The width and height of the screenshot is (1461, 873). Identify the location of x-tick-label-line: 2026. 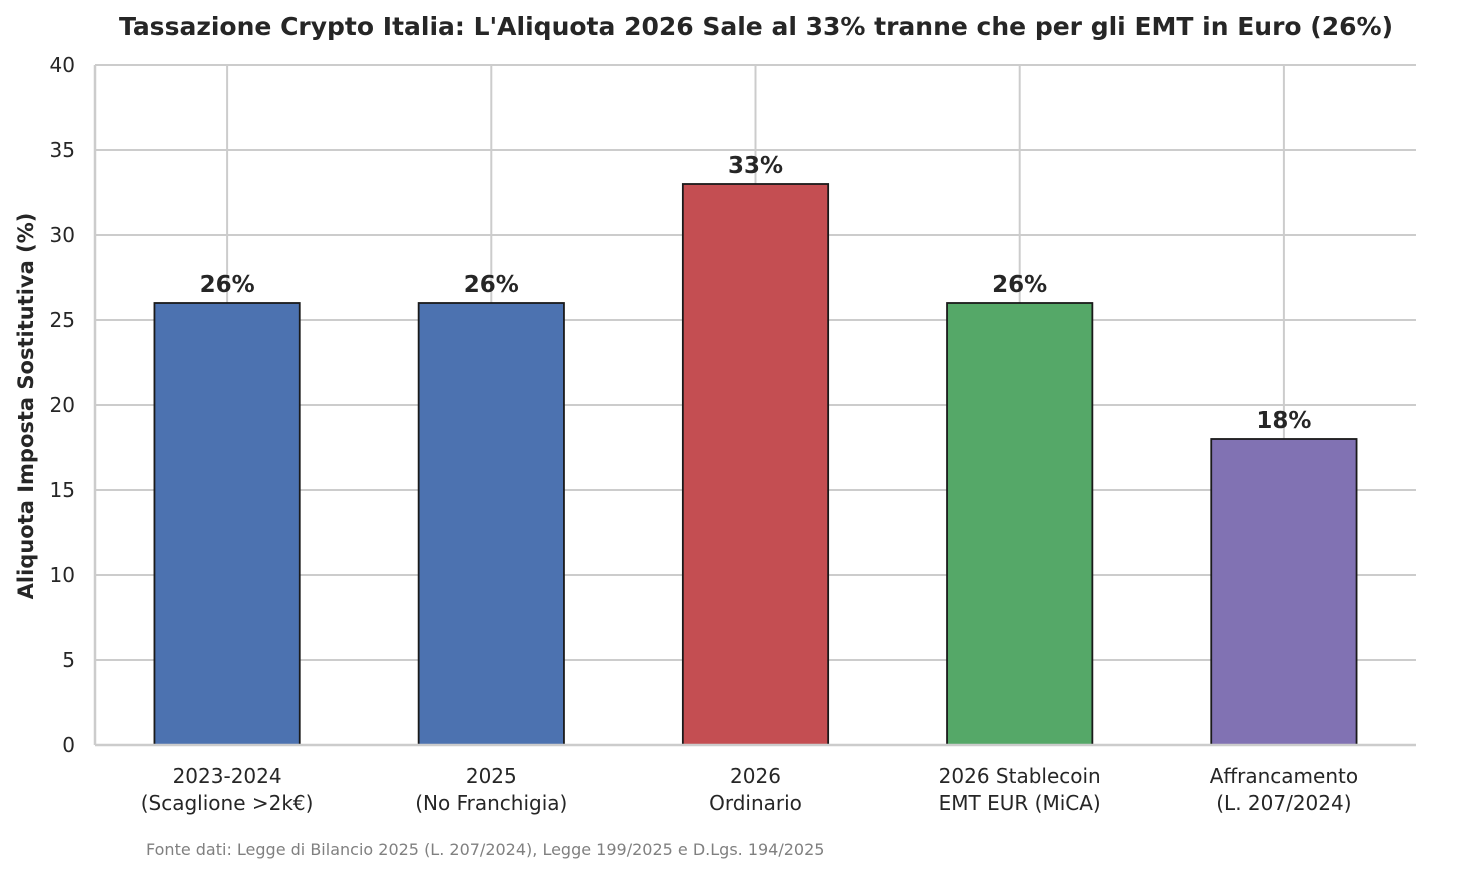
(755, 776).